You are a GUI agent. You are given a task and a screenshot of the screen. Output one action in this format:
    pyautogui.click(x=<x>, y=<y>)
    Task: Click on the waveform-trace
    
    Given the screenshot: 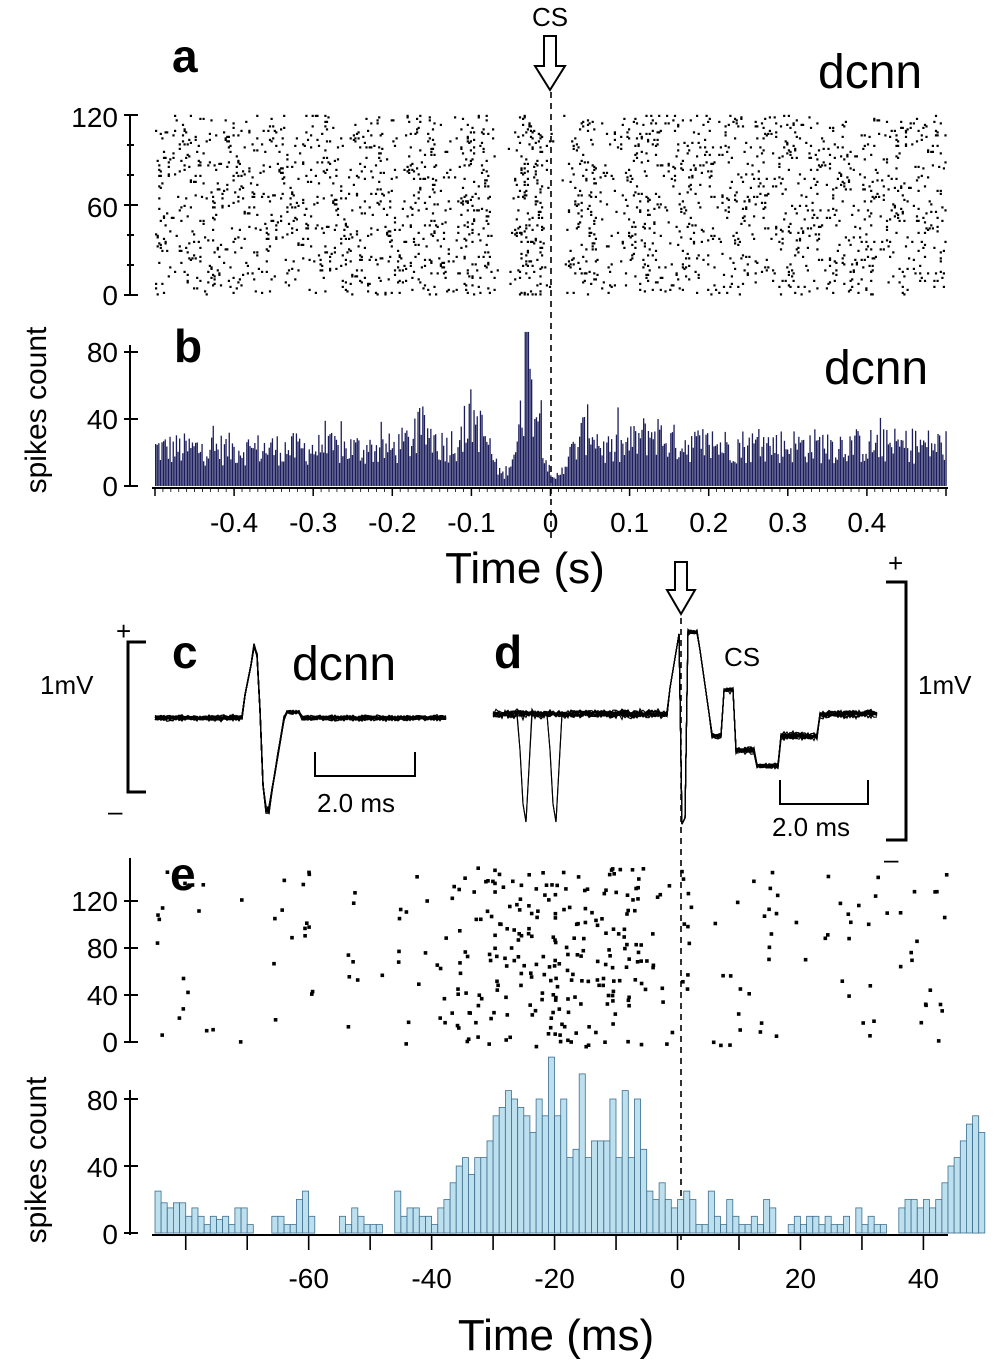 What is the action you would take?
    pyautogui.click(x=300, y=727)
    